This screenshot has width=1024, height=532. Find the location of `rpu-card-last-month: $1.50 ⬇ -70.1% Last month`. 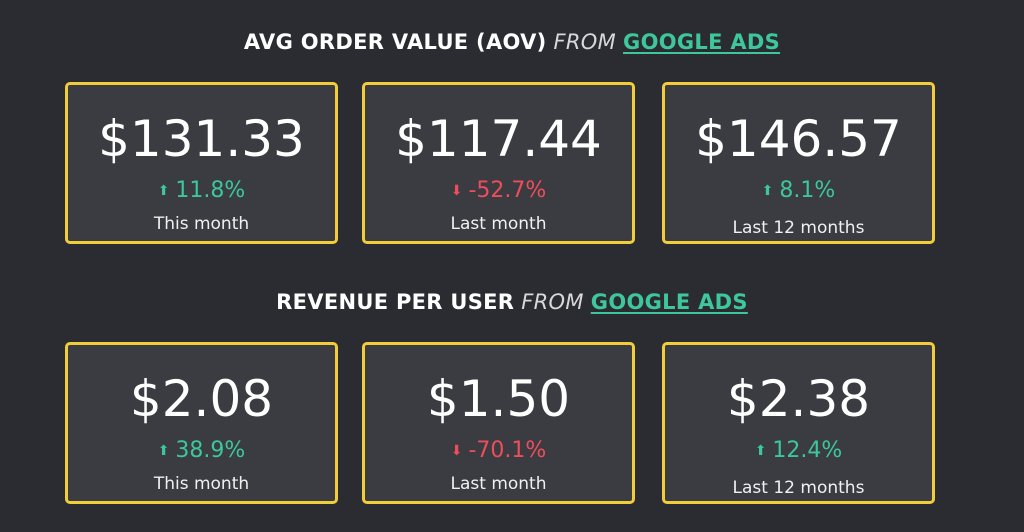

rpu-card-last-month: $1.50 ⬇ -70.1% Last month is located at coordinates (498, 423).